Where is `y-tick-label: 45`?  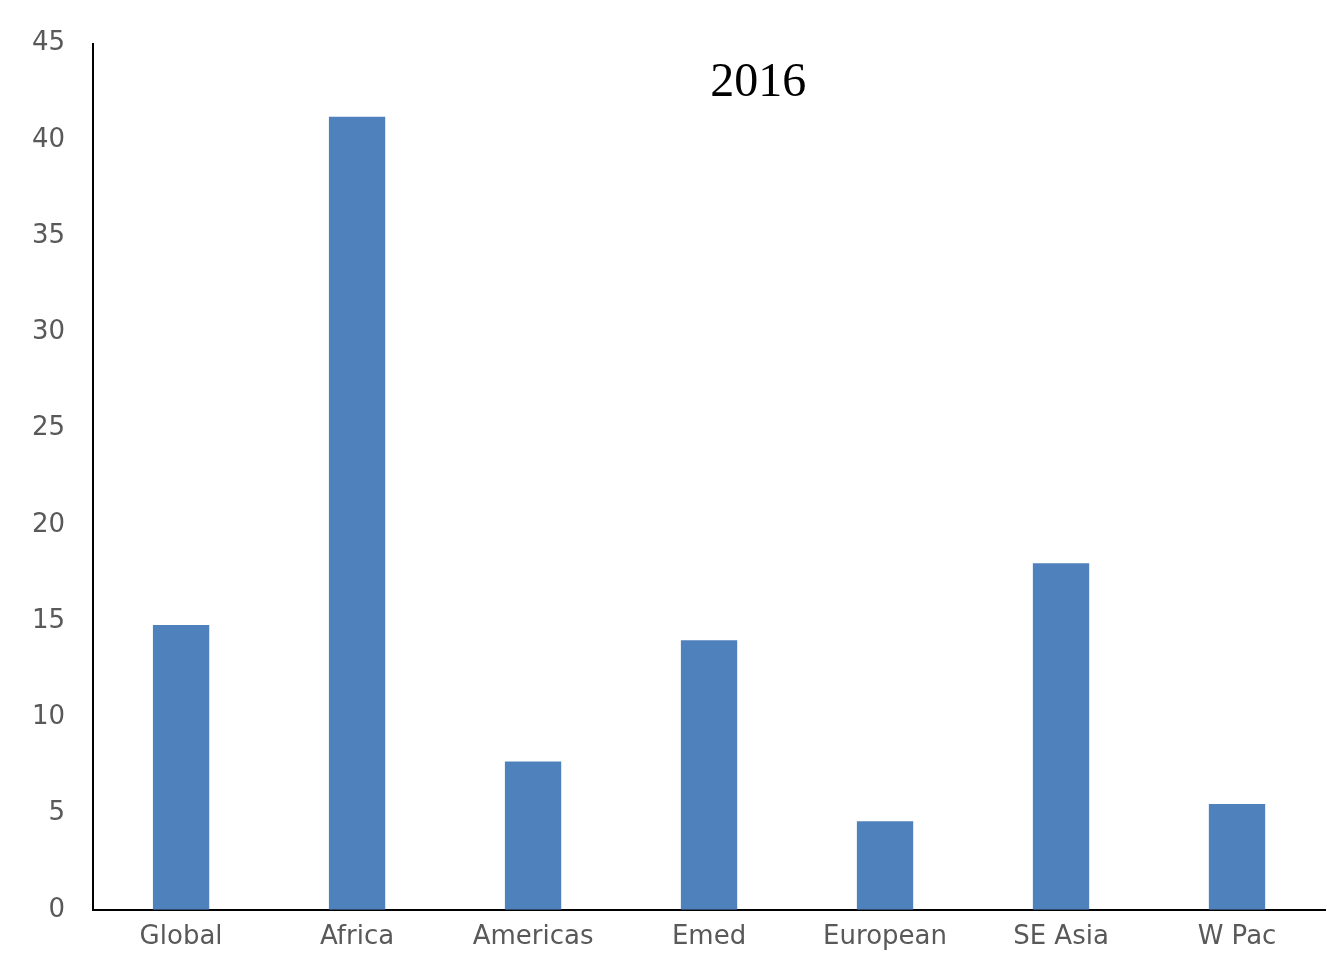 y-tick-label: 45 is located at coordinates (48, 41).